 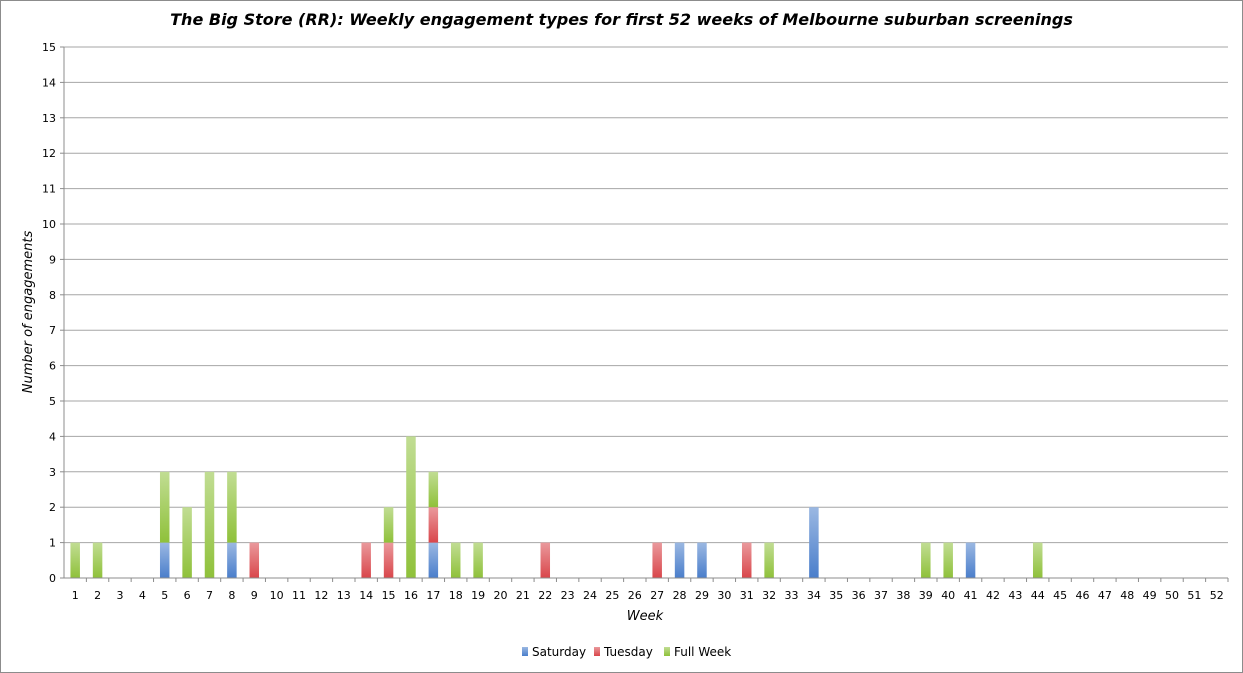 I want to click on legend: Saturday Tuesday Full Week, so click(x=626, y=652).